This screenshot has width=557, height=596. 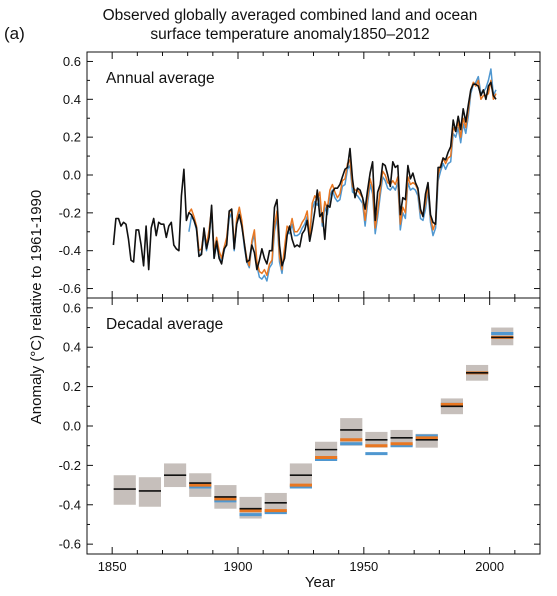 What do you see at coordinates (14, 33) in the screenshot?
I see `panel-label: (a)` at bounding box center [14, 33].